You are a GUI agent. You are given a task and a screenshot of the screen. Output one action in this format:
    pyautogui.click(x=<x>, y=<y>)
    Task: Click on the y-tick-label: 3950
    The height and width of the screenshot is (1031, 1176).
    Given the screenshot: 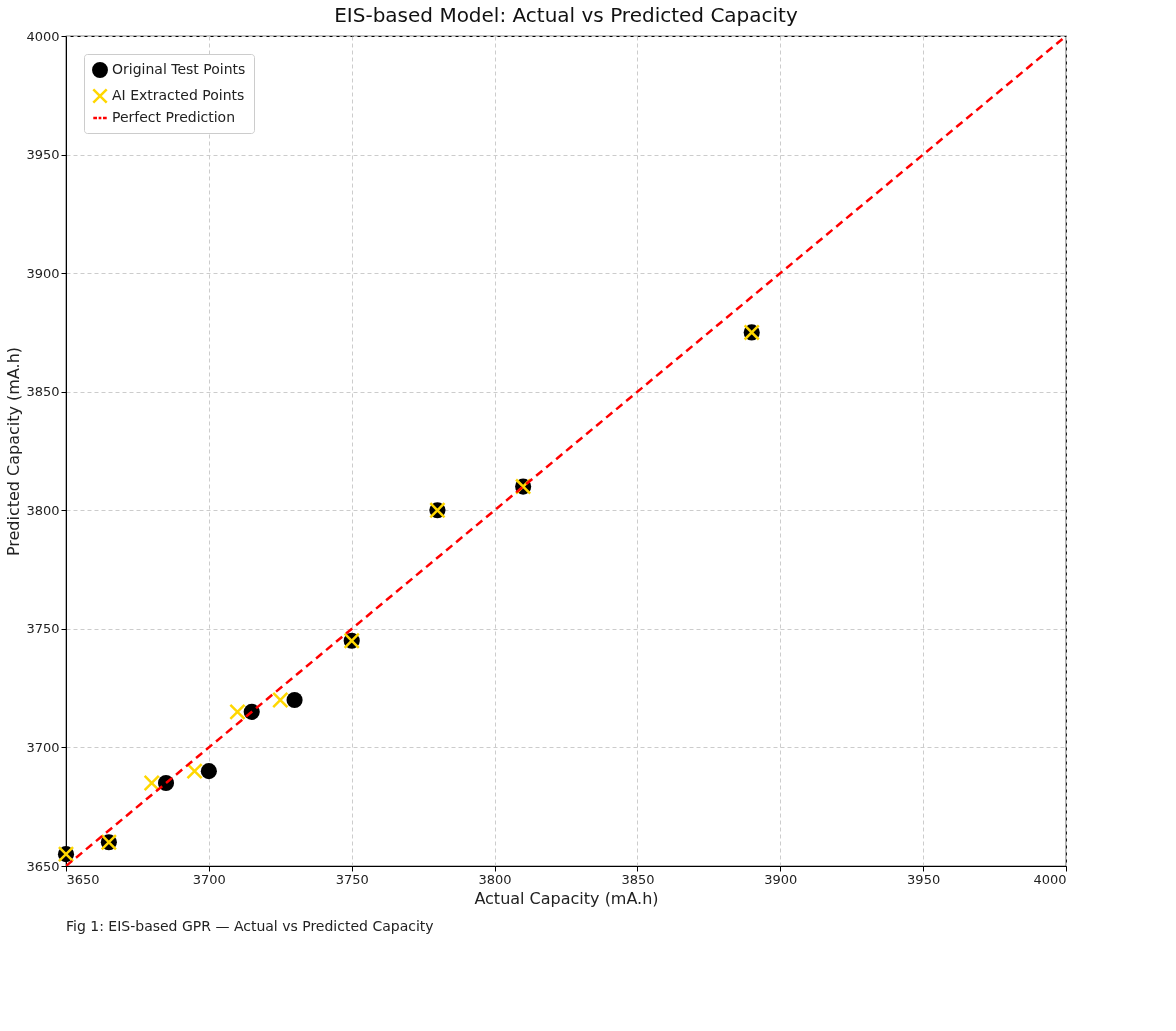 What is the action you would take?
    pyautogui.click(x=43, y=155)
    